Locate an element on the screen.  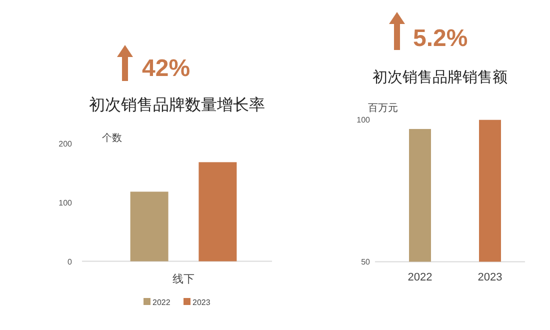
x-tick-label: 2022 is located at coordinates (420, 278).